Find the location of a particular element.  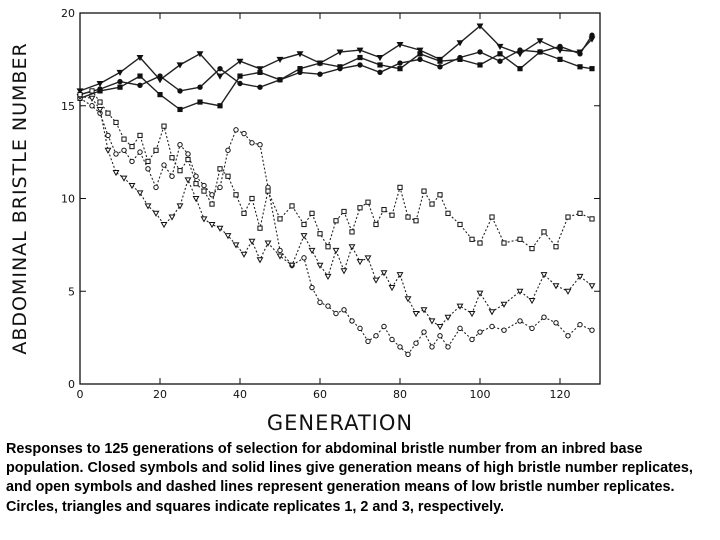

x-tick-label: 100 is located at coordinates (480, 394).